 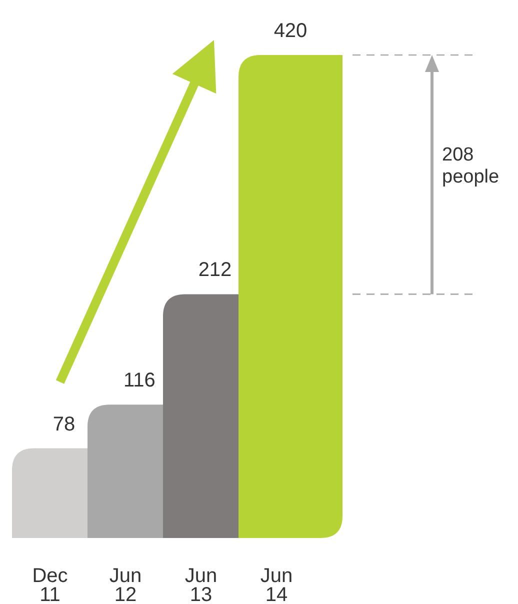 I want to click on x-tick-label: Jun 13, so click(x=201, y=584).